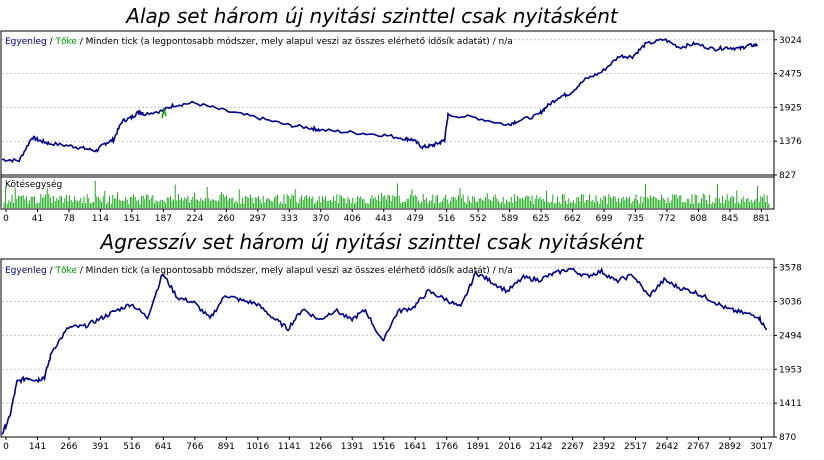 This screenshot has width=824, height=460. Describe the element at coordinates (289, 447) in the screenshot. I see `x-tick-label: 1141` at that location.